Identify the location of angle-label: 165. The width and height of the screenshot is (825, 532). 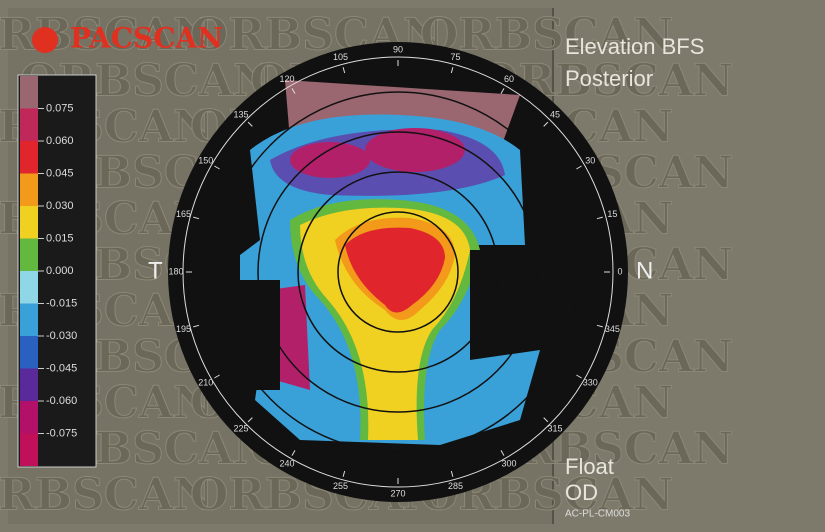
(183, 214).